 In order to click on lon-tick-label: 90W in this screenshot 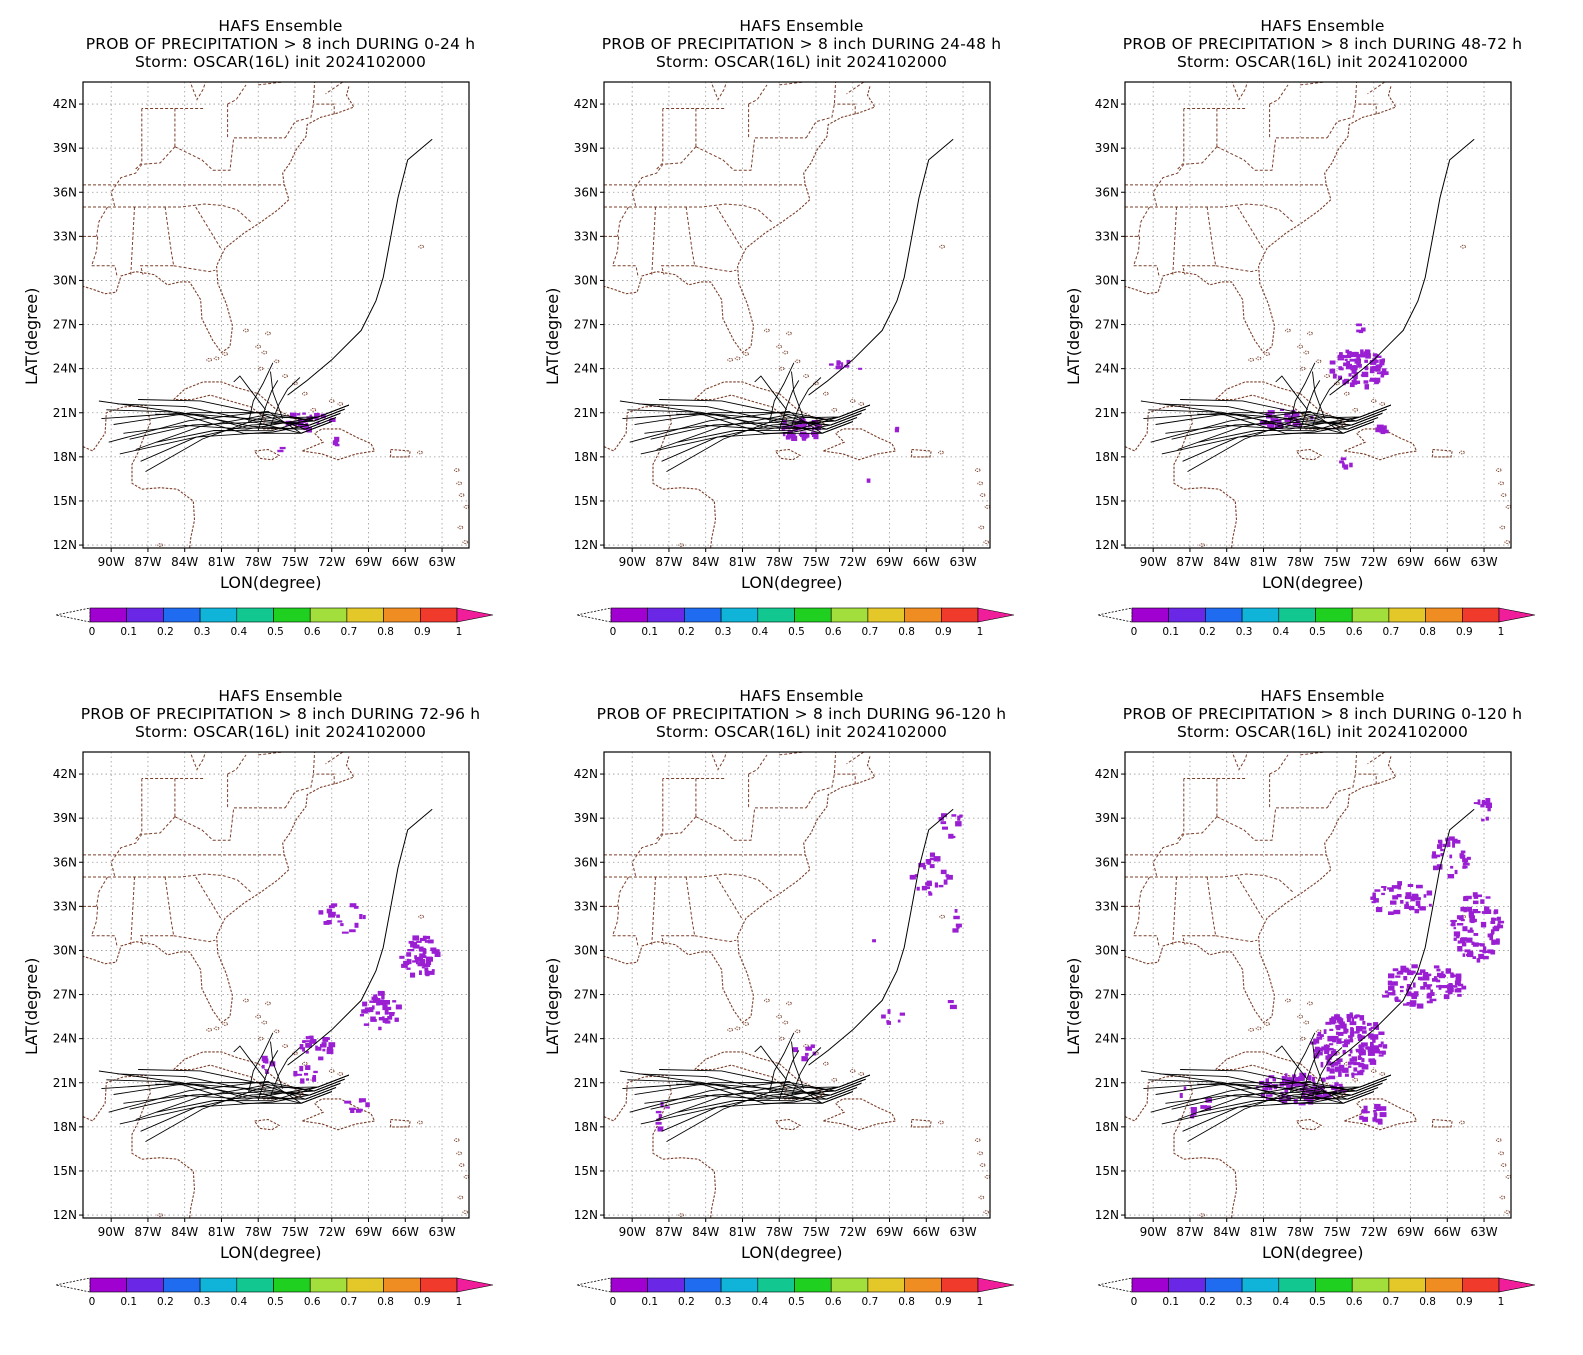, I will do `click(1153, 562)`.